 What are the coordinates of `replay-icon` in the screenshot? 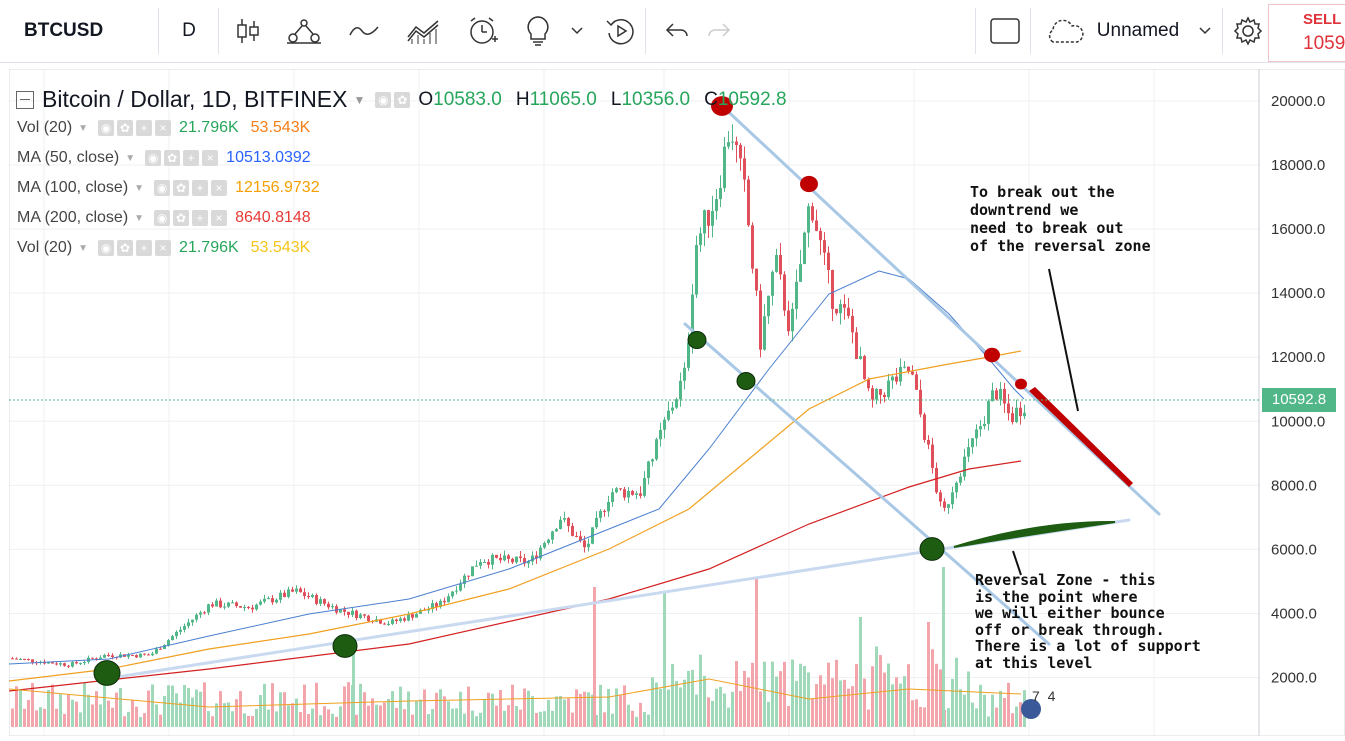 It's located at (621, 31).